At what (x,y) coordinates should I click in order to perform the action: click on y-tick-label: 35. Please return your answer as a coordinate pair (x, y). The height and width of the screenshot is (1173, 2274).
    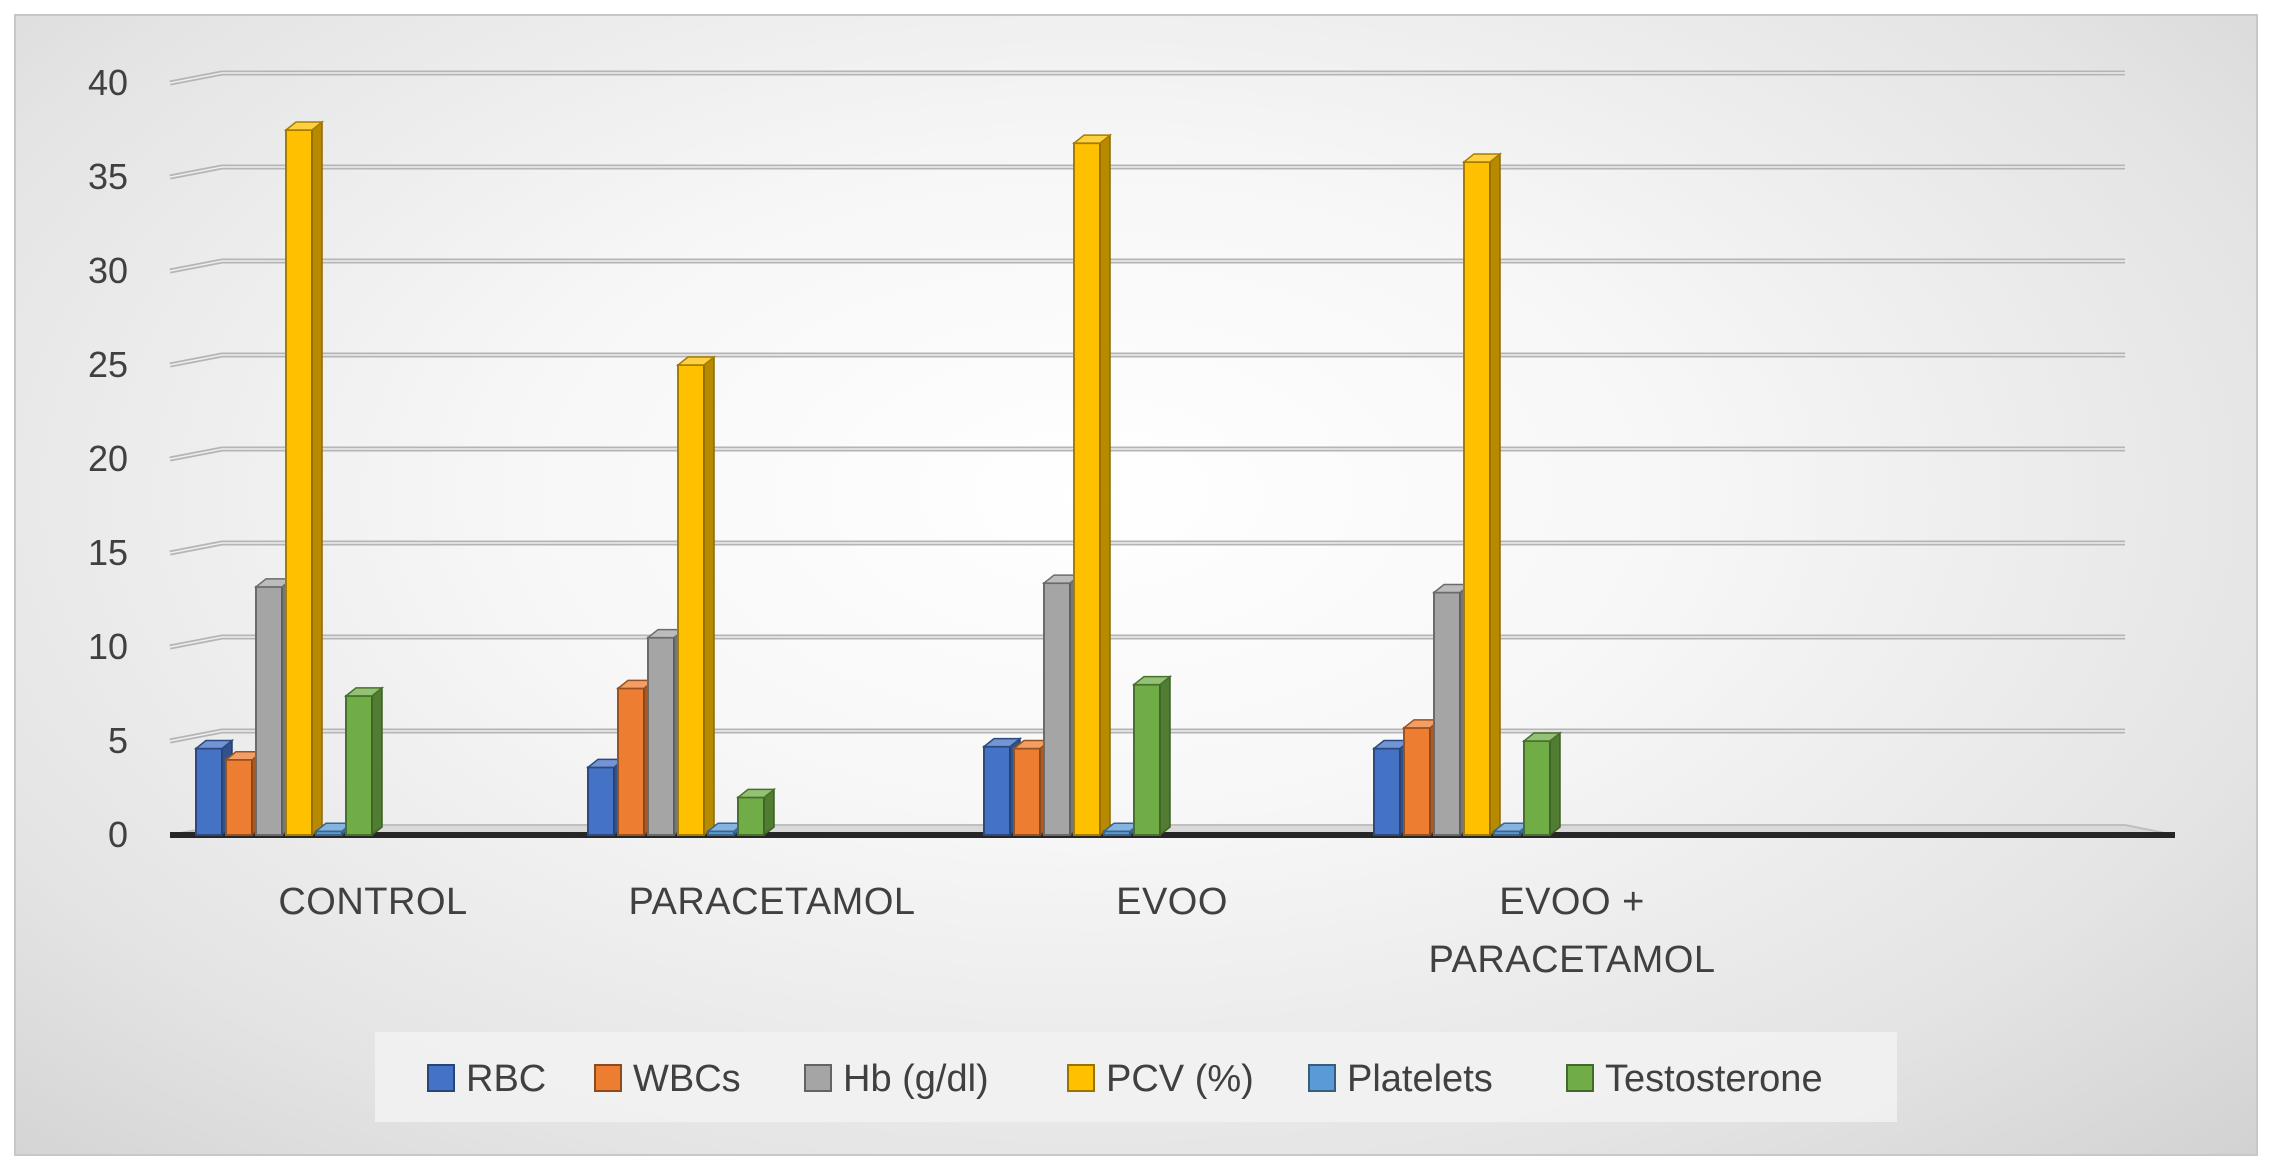
    Looking at the image, I should click on (108, 176).